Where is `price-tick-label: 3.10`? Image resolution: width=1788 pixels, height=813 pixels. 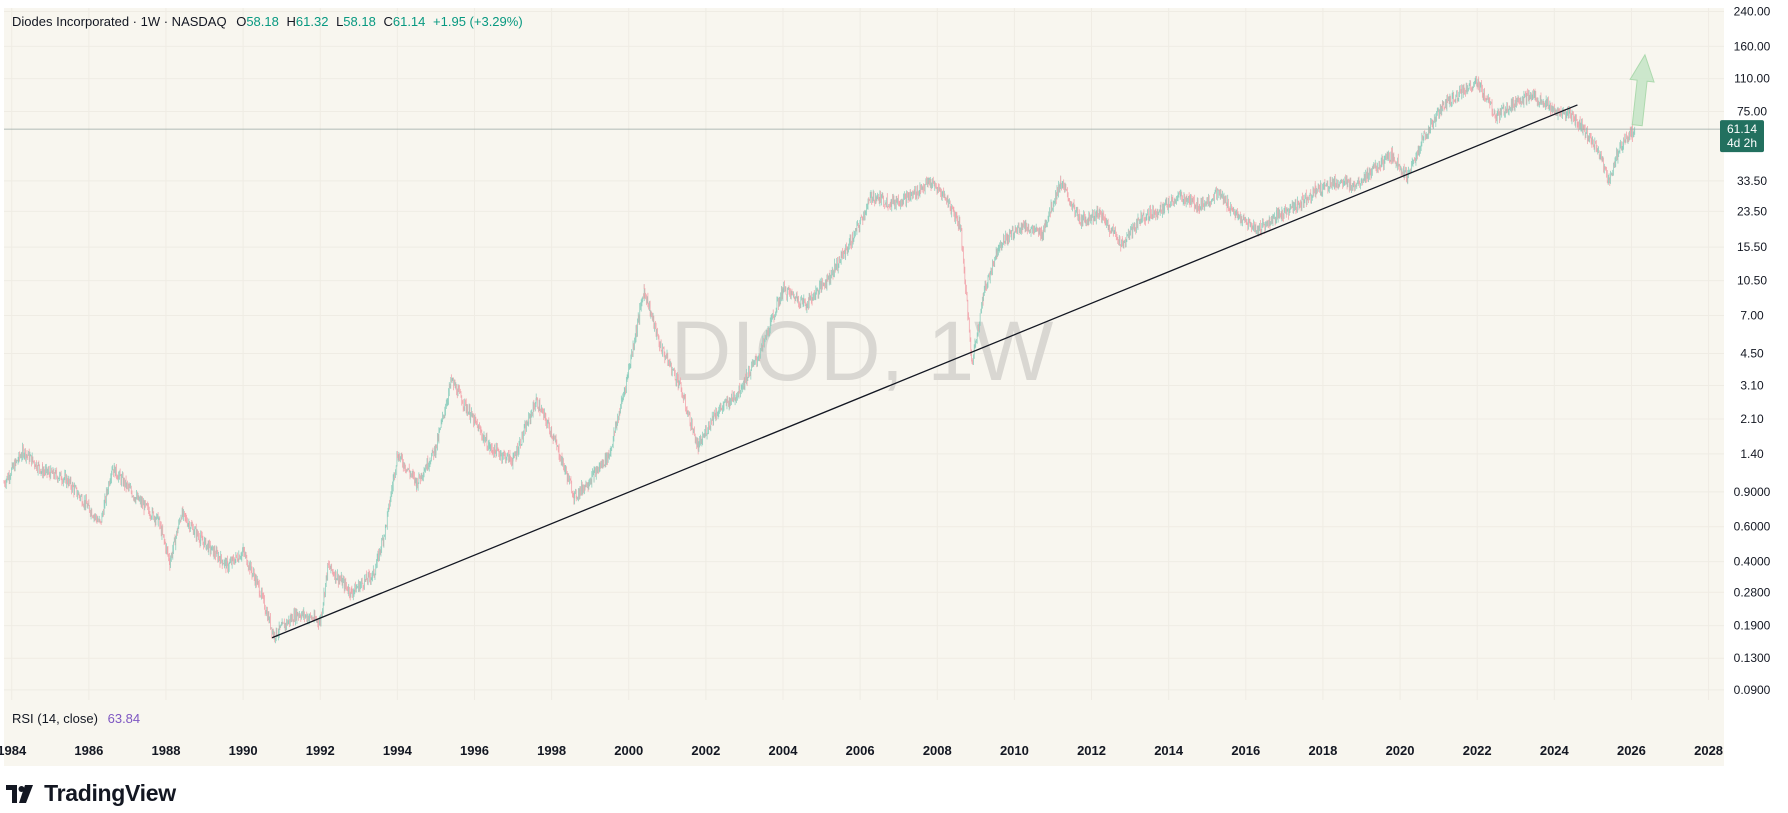 price-tick-label: 3.10 is located at coordinates (1752, 386).